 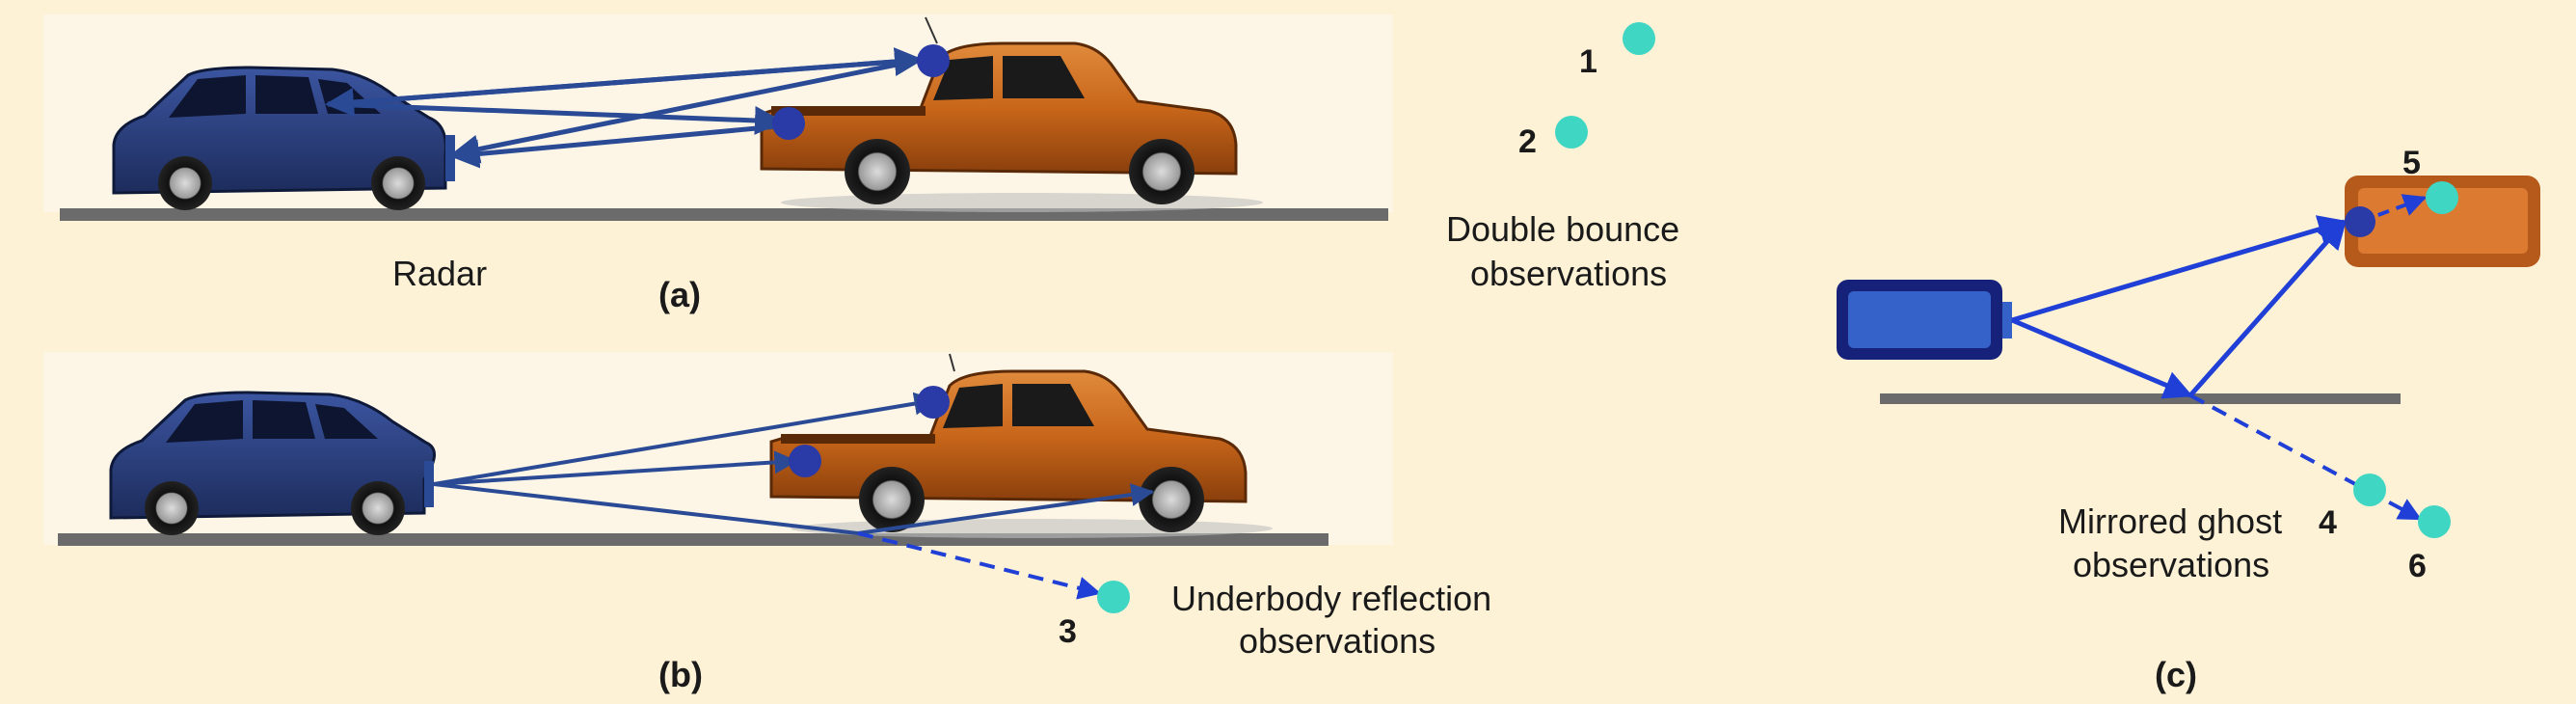 What do you see at coordinates (1021, 445) in the screenshot?
I see `target-truck-b` at bounding box center [1021, 445].